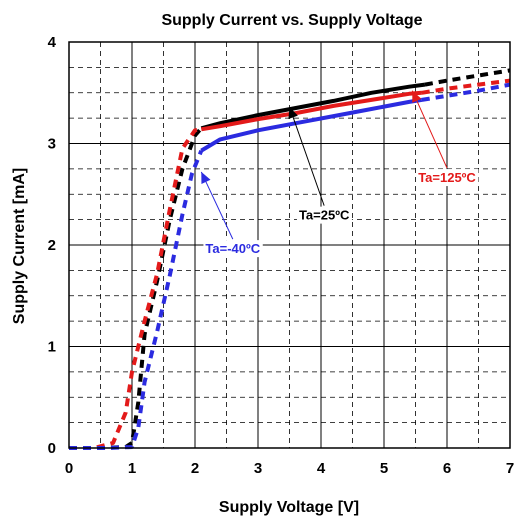 This screenshot has width=518, height=521. I want to click on annotation-label: Ta=-40ºC, so click(232, 248).